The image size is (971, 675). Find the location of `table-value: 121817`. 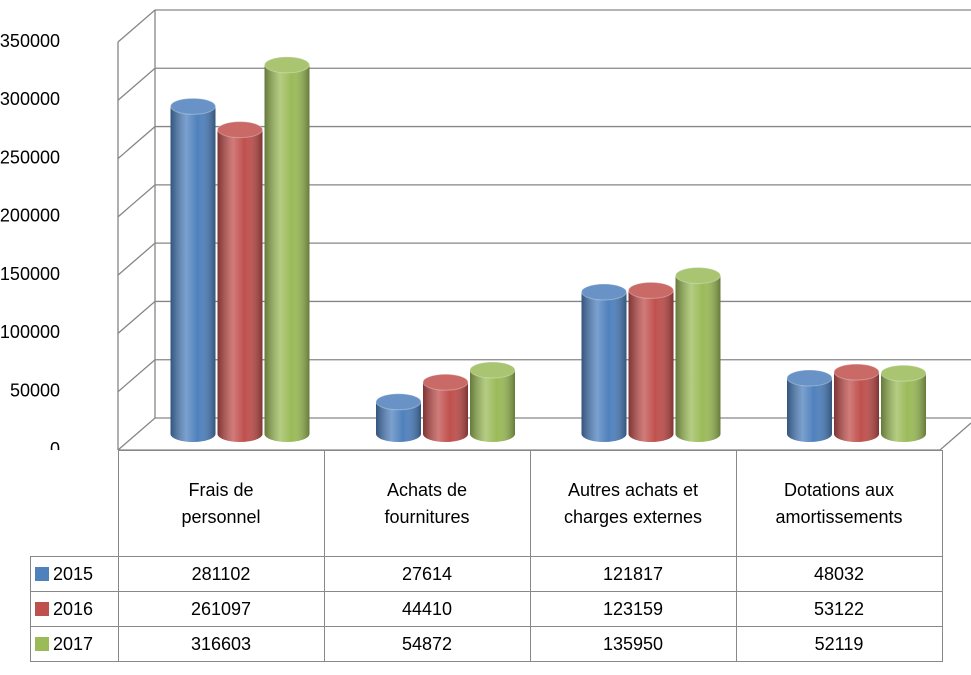

table-value: 121817 is located at coordinates (633, 574).